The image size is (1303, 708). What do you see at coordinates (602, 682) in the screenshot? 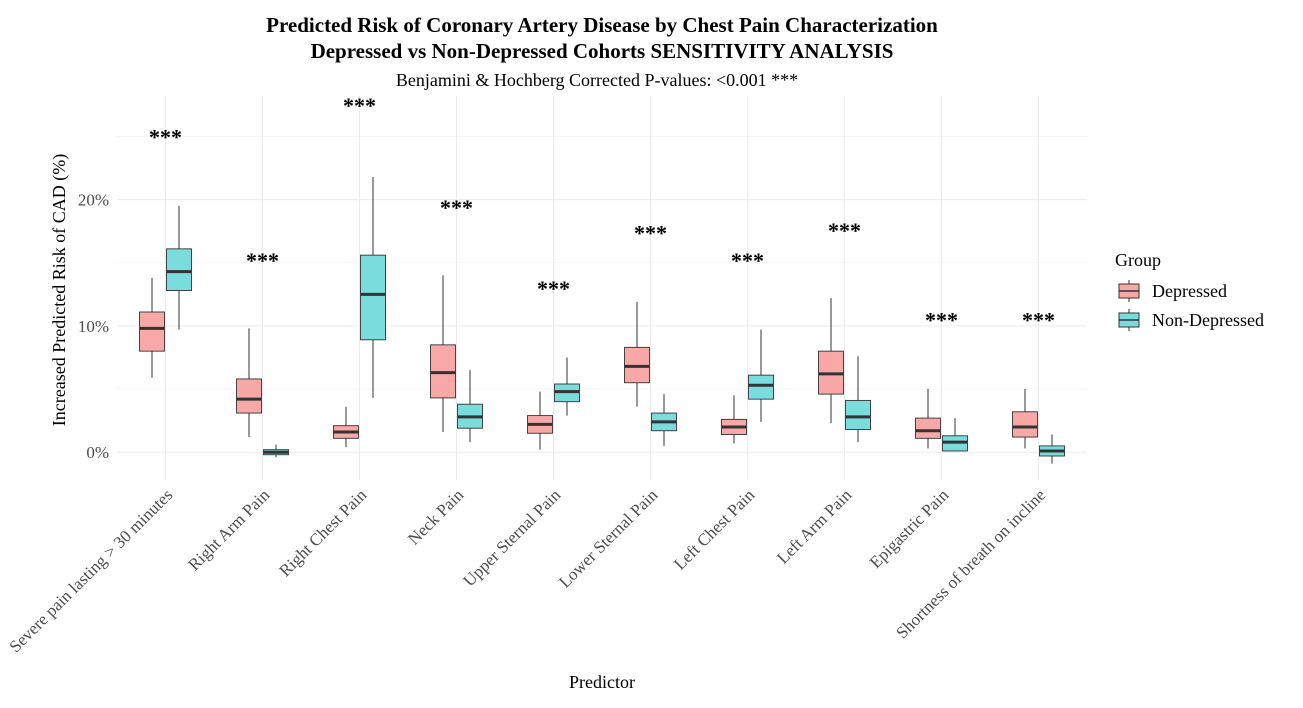
I see `x-axis-title: Predictor` at bounding box center [602, 682].